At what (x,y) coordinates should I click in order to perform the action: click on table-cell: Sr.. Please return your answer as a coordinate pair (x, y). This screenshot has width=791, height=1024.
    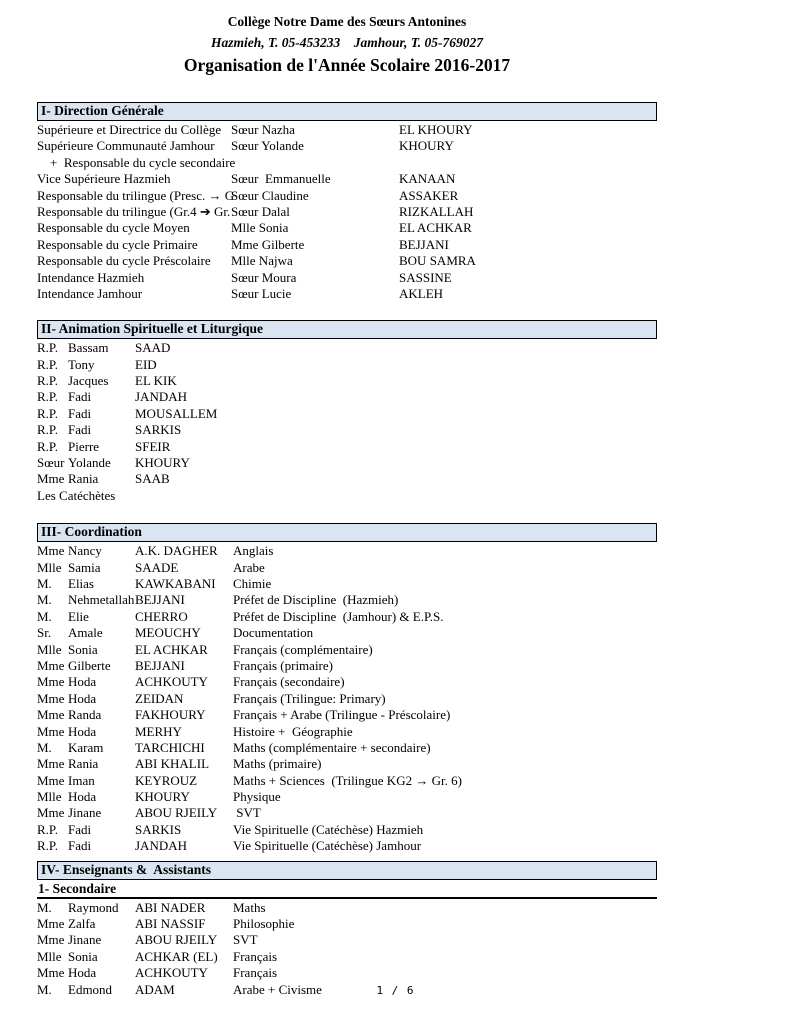
    Looking at the image, I should click on (44, 633).